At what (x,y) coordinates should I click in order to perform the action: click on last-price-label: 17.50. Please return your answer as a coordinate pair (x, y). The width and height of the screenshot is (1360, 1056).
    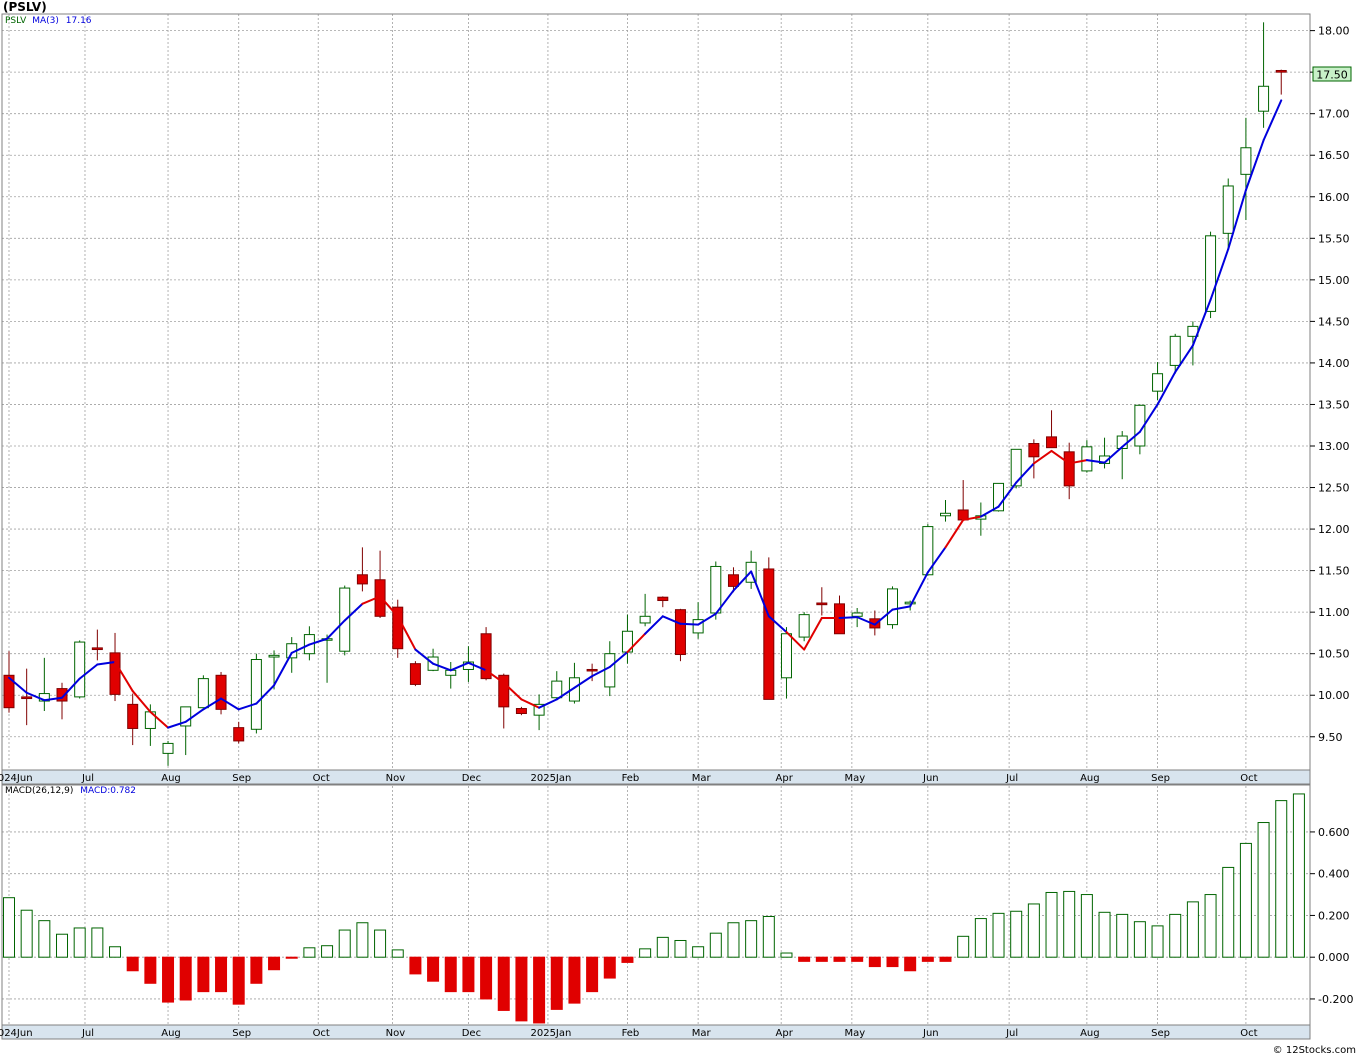
    Looking at the image, I should click on (1332, 75).